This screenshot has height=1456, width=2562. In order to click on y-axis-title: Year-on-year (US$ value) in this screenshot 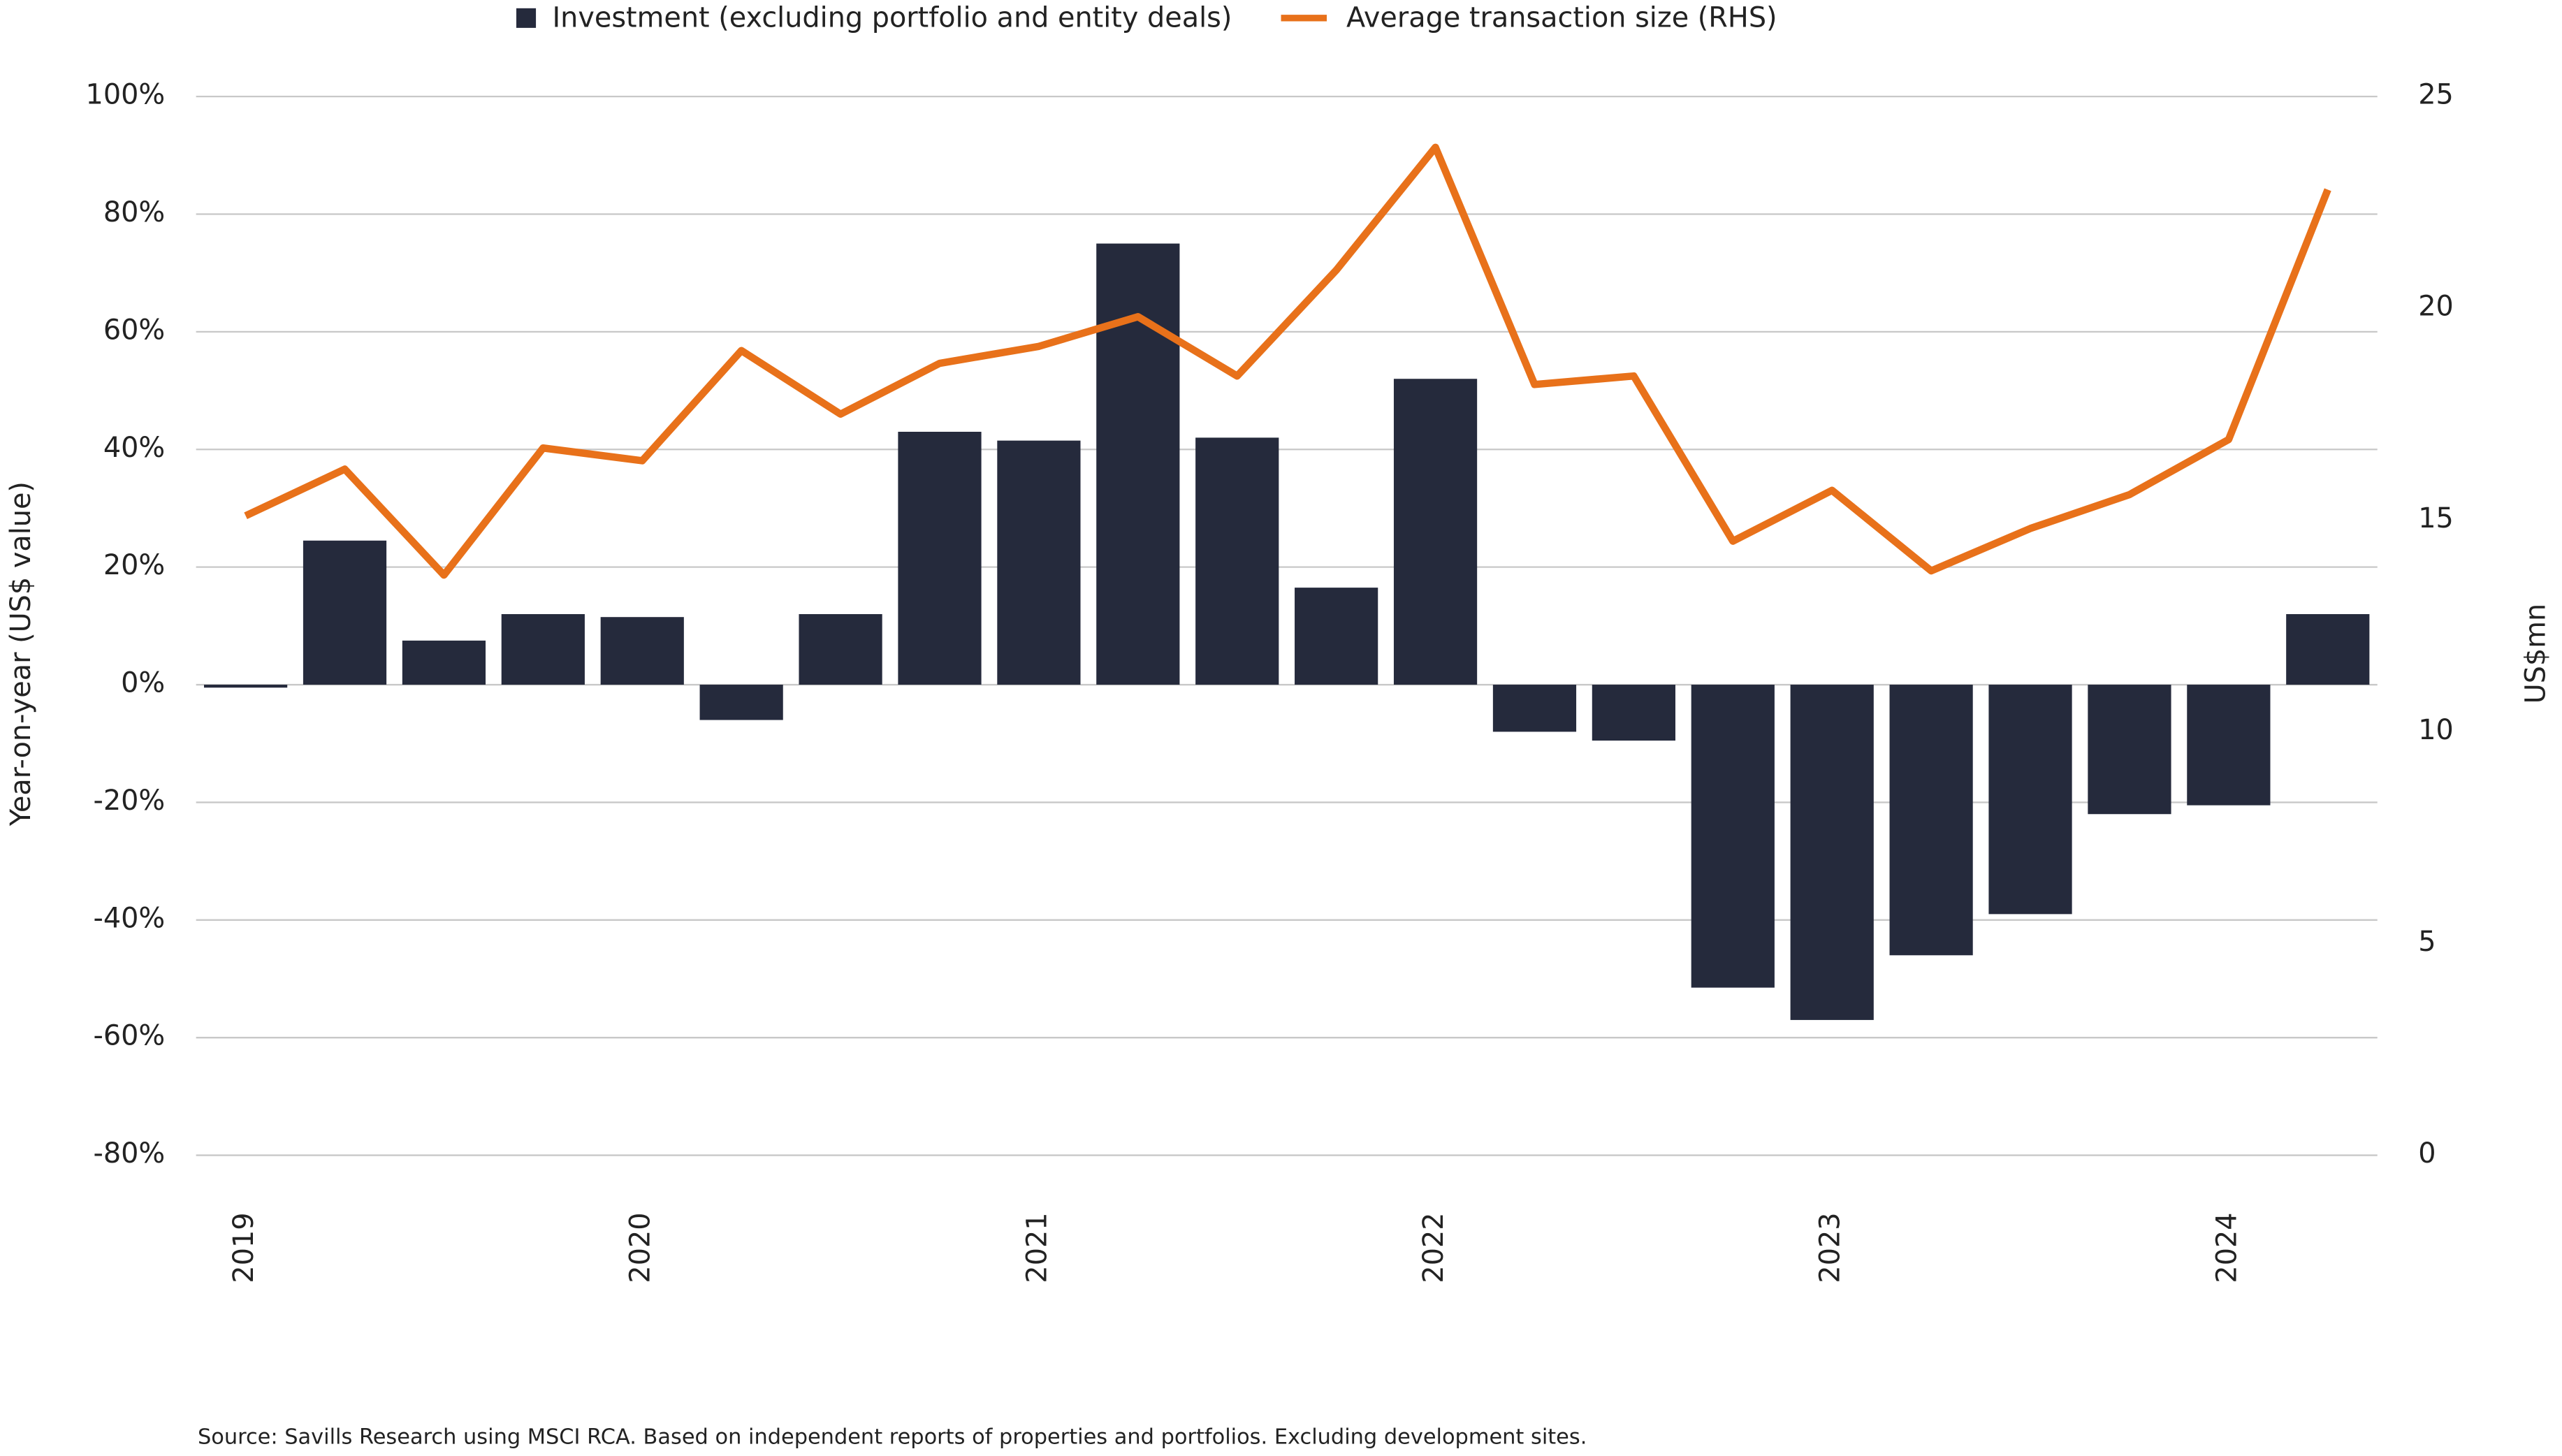, I will do `click(21, 654)`.